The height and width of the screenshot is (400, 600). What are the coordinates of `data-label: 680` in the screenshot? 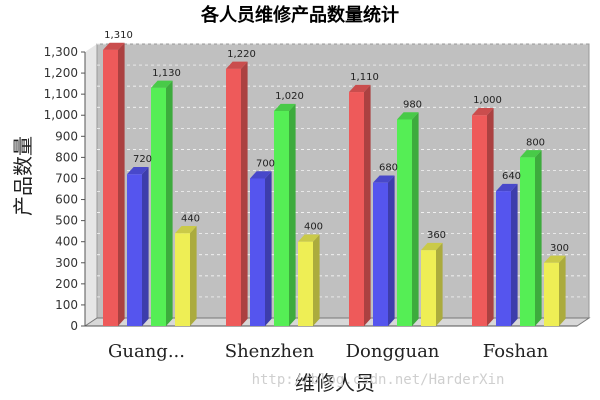 It's located at (388, 168).